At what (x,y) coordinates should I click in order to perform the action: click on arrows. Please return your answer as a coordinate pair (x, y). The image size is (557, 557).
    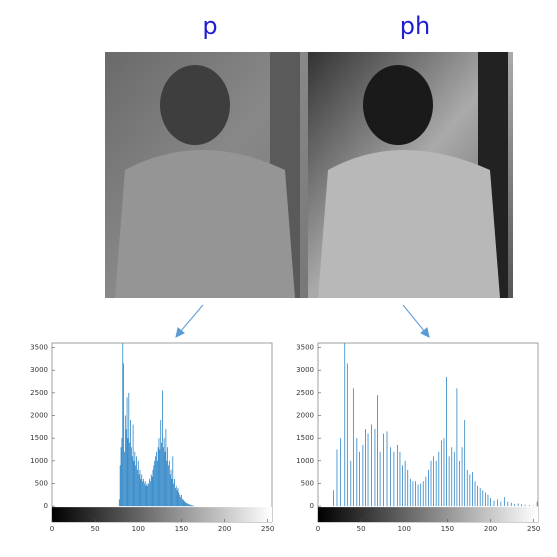
    Looking at the image, I should click on (302, 321).